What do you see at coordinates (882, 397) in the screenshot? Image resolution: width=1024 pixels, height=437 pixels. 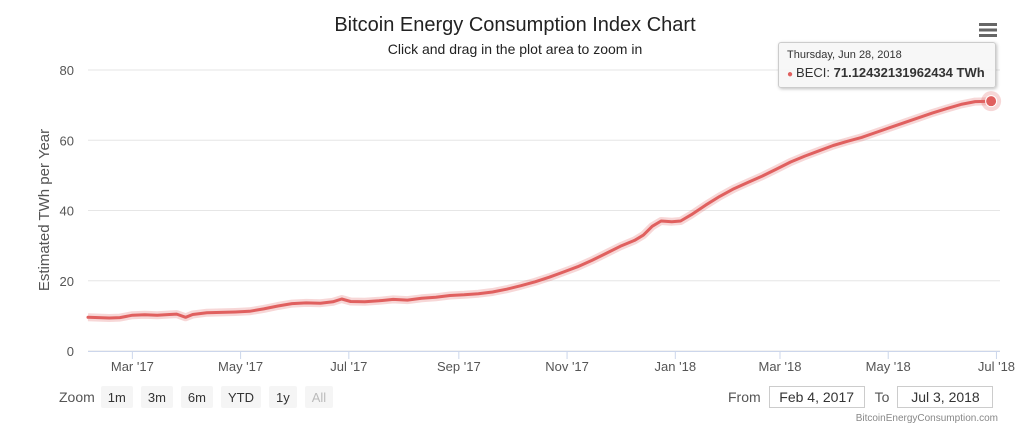 I see `to-label: To` at bounding box center [882, 397].